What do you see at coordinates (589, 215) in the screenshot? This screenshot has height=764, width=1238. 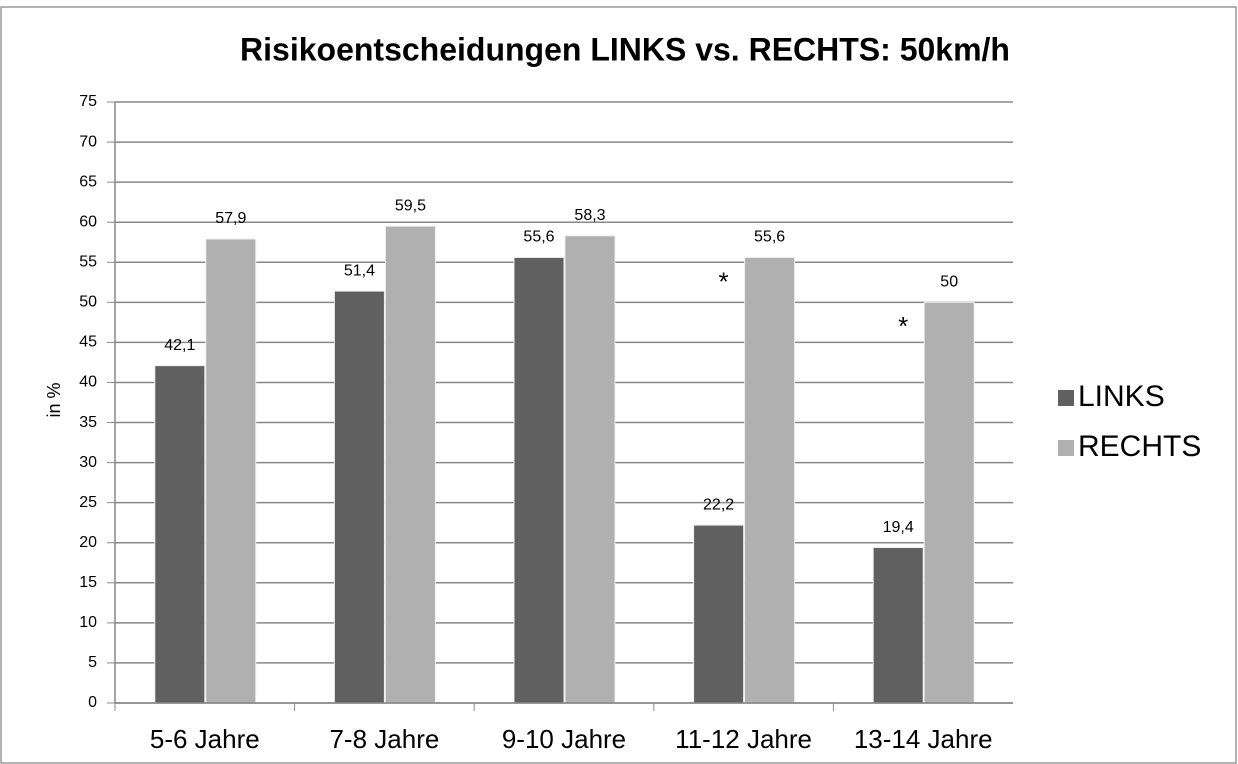 I see `value-label: 58,3` at bounding box center [589, 215].